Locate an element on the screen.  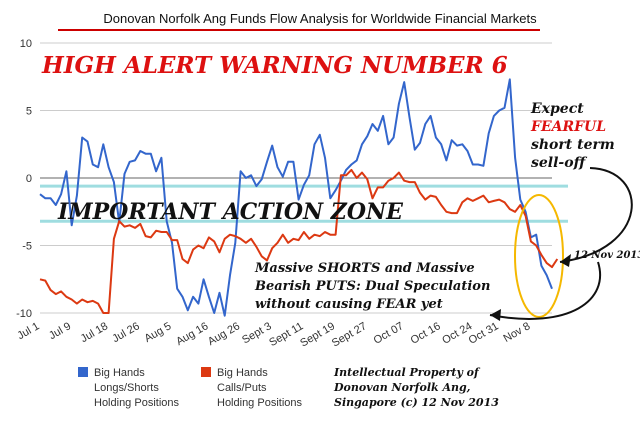
legend-blue-line-2: Longs/Shorts is located at coordinates (126, 388).